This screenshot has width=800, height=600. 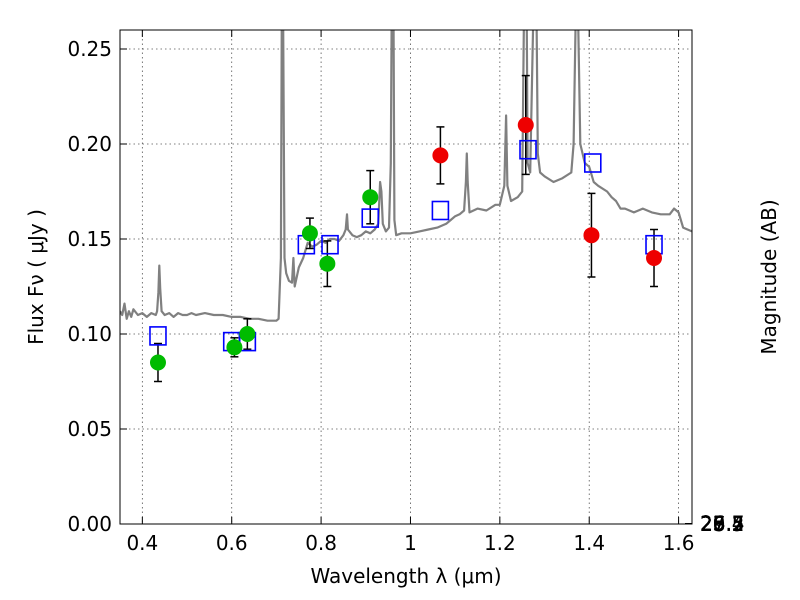 I want to click on y-tick-label: 0.25, so click(x=89, y=49).